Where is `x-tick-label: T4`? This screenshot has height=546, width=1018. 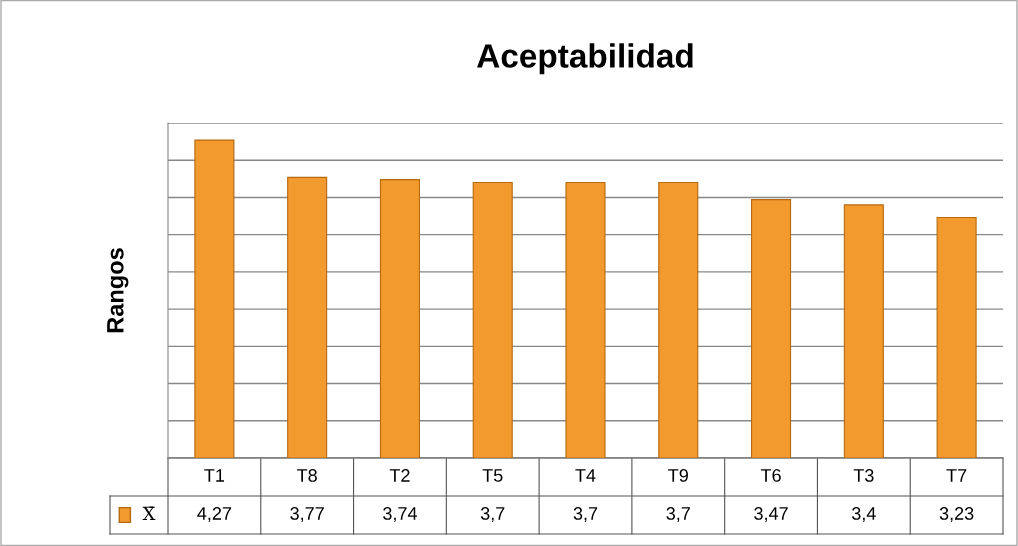 x-tick-label: T4 is located at coordinates (585, 475).